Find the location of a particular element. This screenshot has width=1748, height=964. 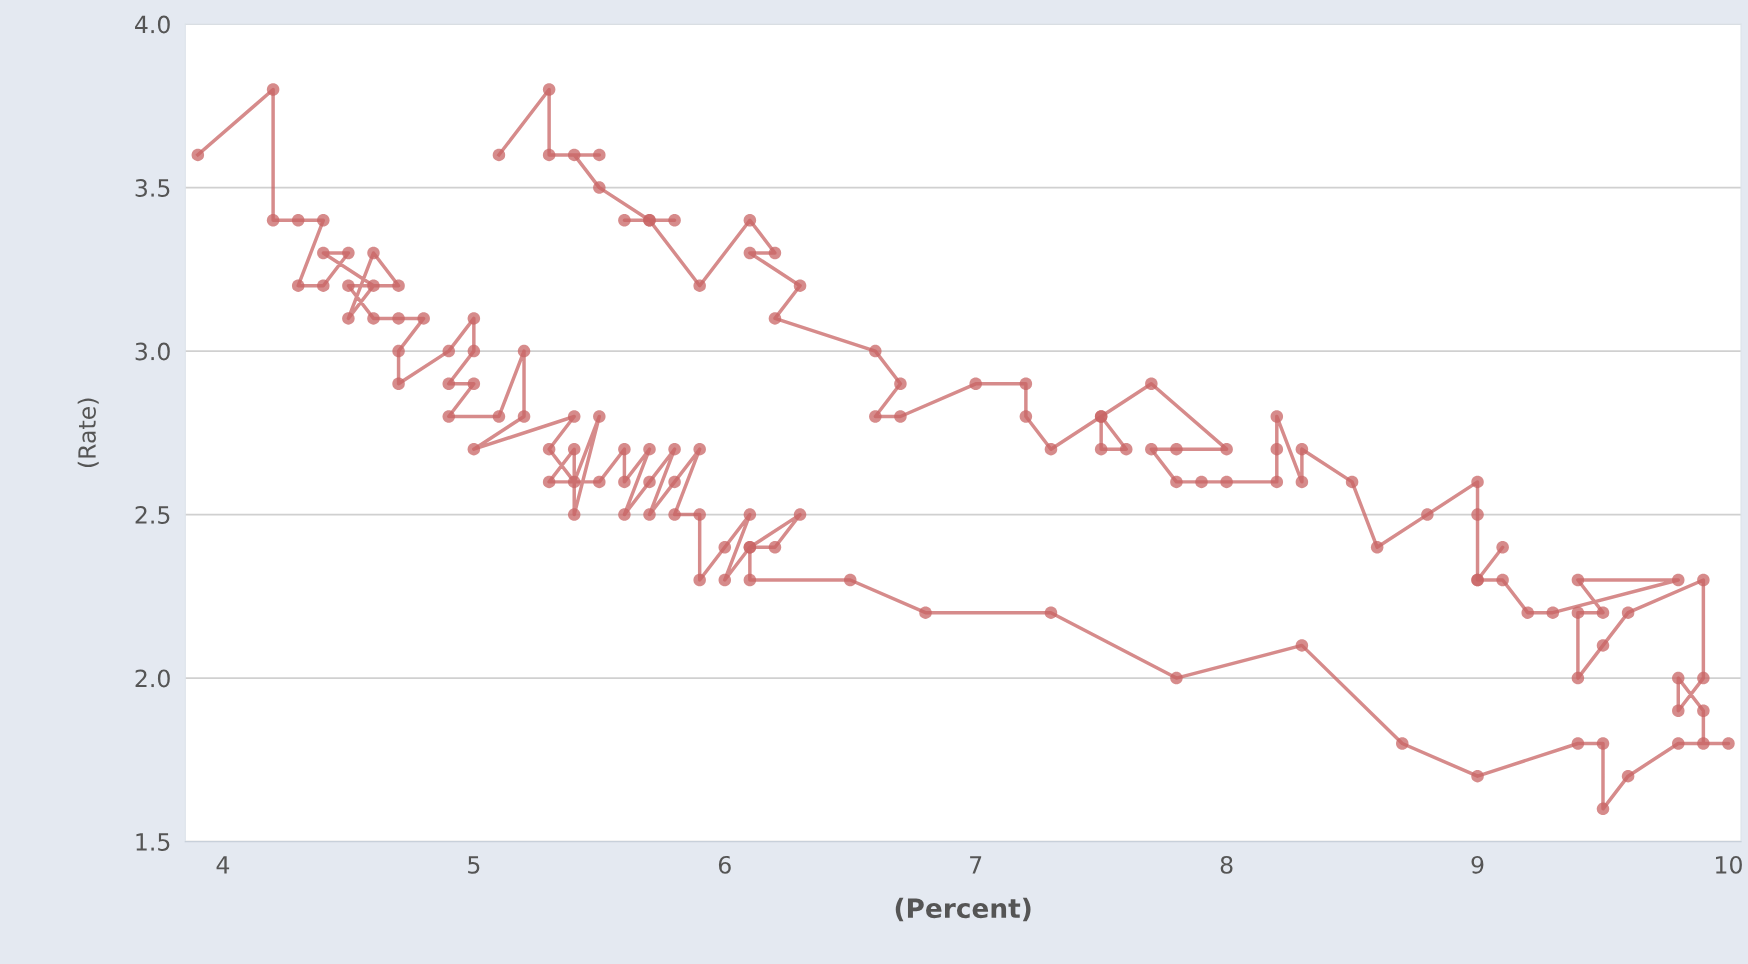

y-tick-label: 2.5 is located at coordinates (152, 515).